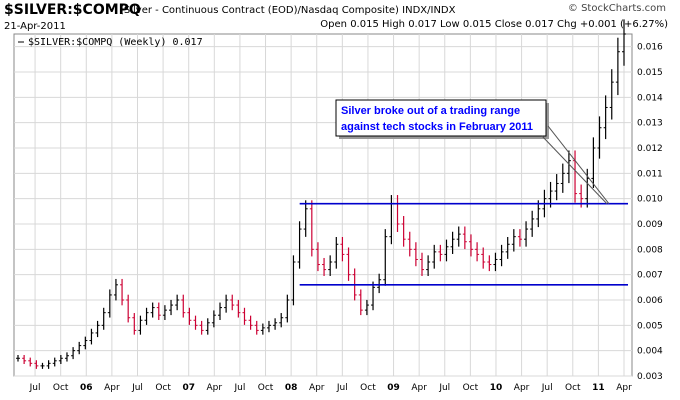  Describe the element at coordinates (393, 24) in the screenshot. I see `high-label: High` at that location.